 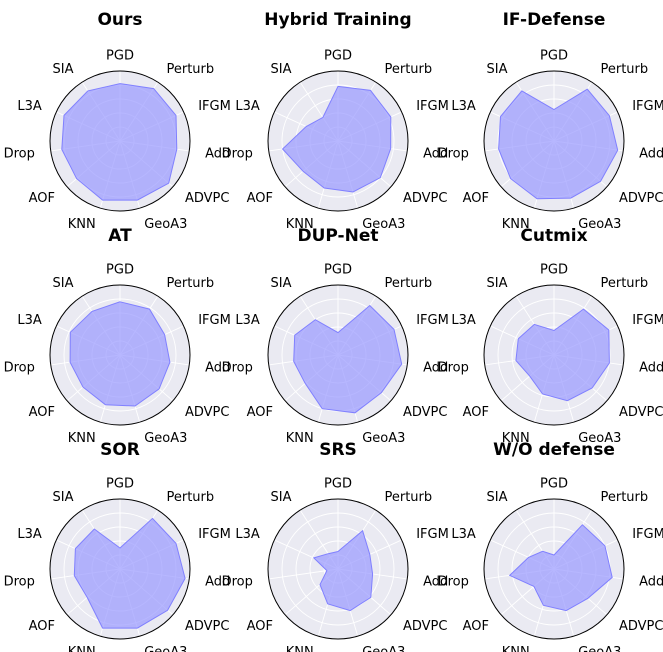 What do you see at coordinates (554, 450) in the screenshot?
I see `subplot-title-wo-defense: W/O defense` at bounding box center [554, 450].